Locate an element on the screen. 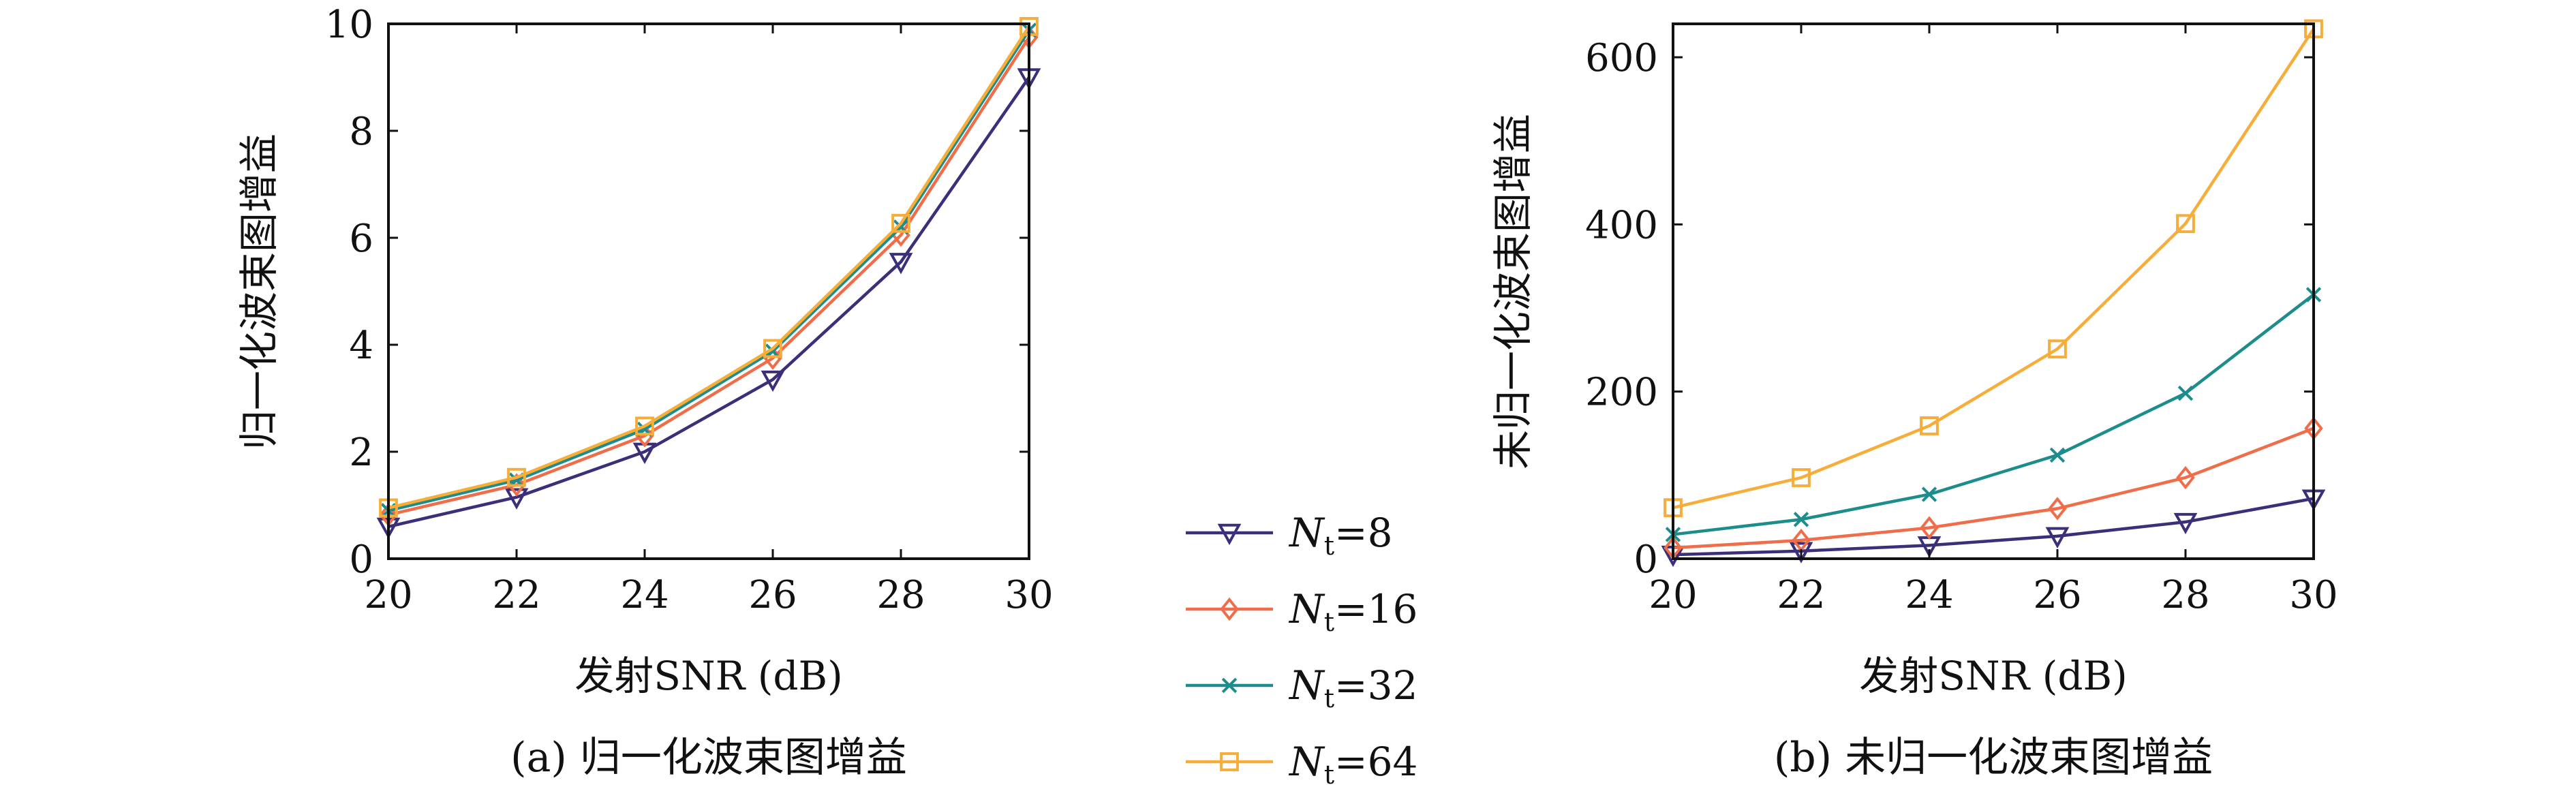 The width and height of the screenshot is (2576, 789). b-ytick-label: 200 is located at coordinates (1621, 393).